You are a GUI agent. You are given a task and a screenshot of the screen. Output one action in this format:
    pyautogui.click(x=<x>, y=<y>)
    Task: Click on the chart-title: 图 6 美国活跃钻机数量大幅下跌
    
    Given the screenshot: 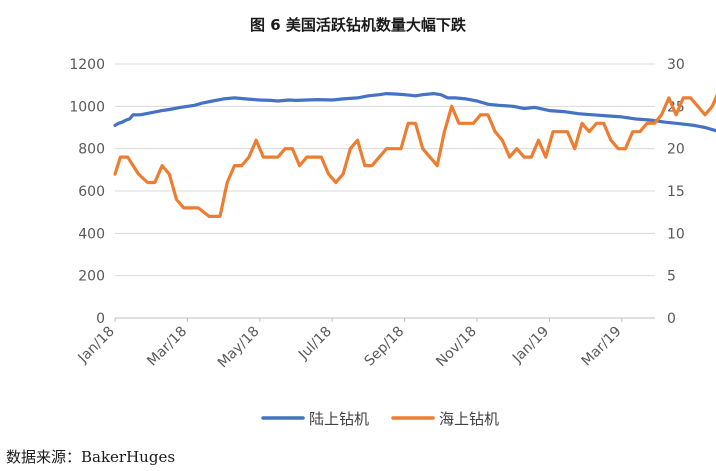 What is the action you would take?
    pyautogui.click(x=358, y=25)
    